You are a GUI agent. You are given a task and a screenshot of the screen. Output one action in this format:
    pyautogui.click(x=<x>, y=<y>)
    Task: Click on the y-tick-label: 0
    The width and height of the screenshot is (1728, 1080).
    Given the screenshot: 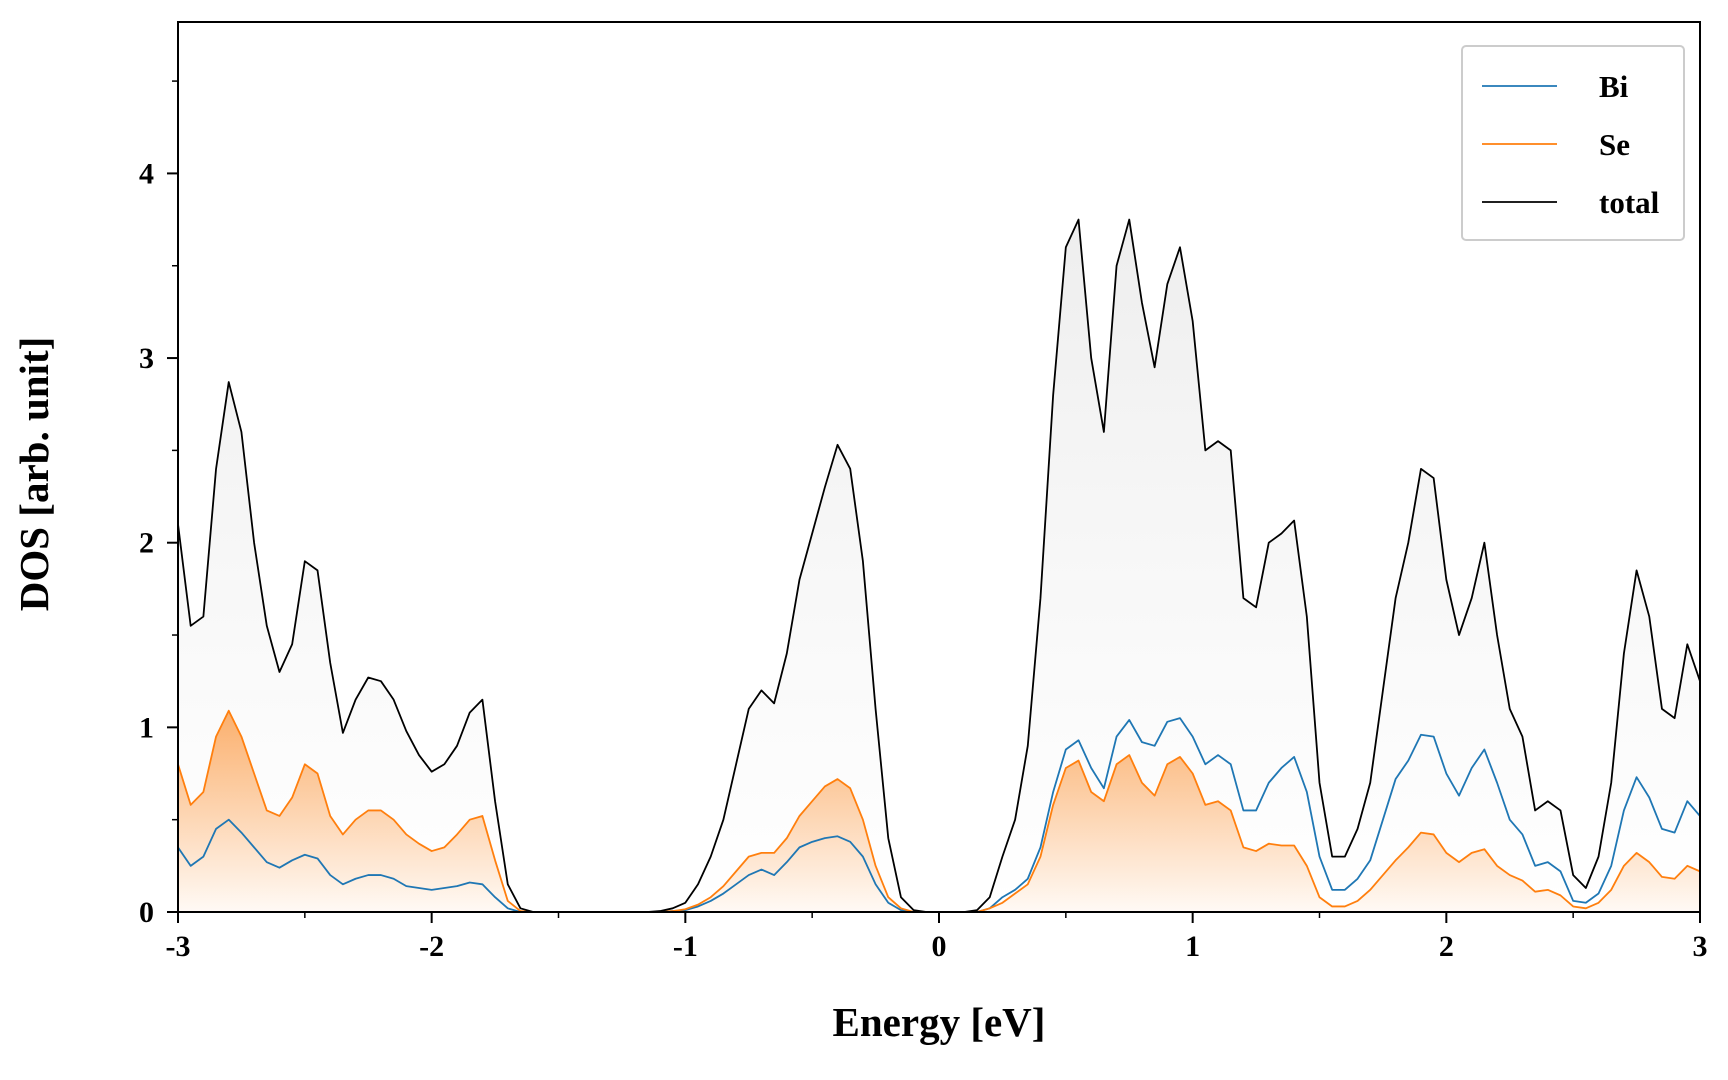 What is the action you would take?
    pyautogui.click(x=146, y=912)
    